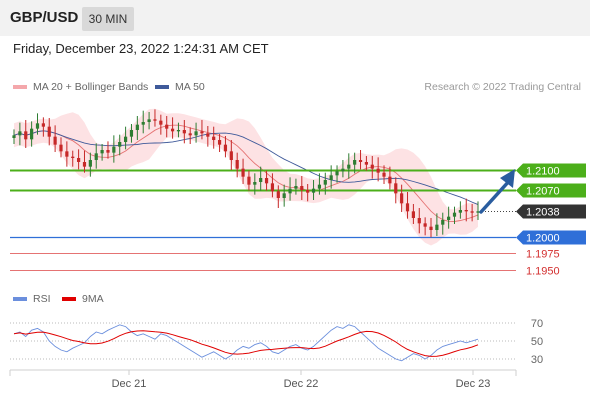 The width and height of the screenshot is (590, 400). Describe the element at coordinates (20, 87) in the screenshot. I see `legend-bollinger-swatch` at that location.